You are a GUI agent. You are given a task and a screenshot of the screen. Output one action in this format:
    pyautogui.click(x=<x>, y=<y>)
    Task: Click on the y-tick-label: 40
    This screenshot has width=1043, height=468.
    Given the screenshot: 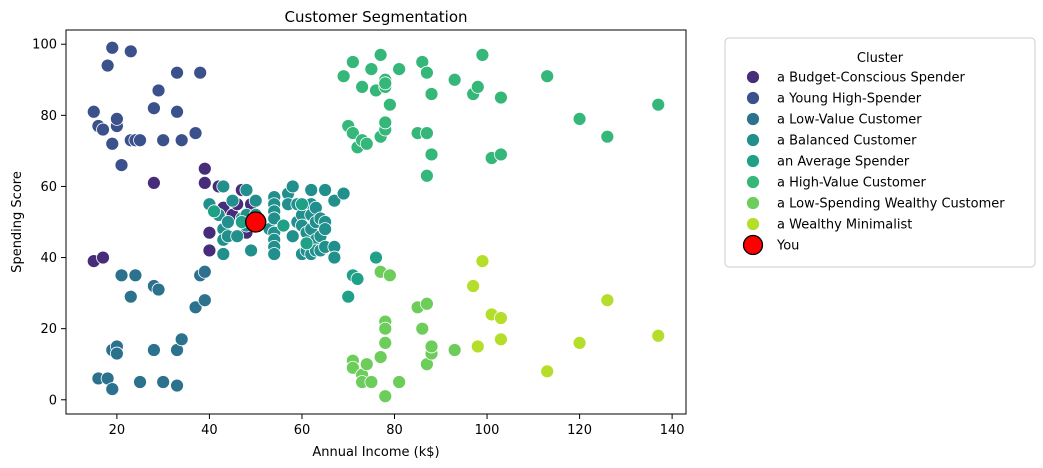 What is the action you would take?
    pyautogui.click(x=48, y=258)
    